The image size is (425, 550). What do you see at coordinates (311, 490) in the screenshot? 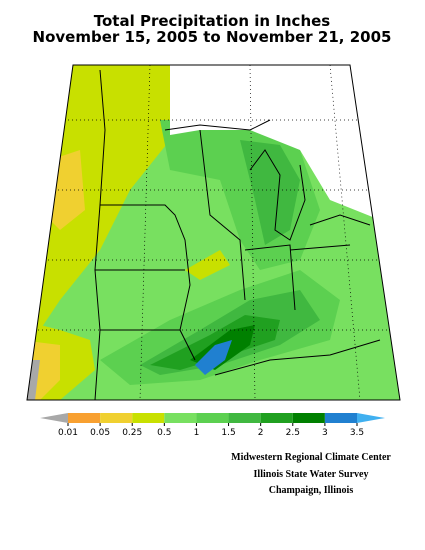
I see `credit-line: Champaign, Illinois` at bounding box center [311, 490].